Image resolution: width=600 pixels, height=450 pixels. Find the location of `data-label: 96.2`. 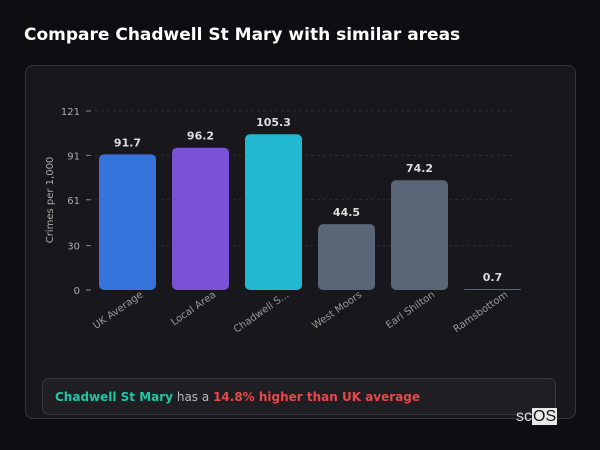

data-label: 96.2 is located at coordinates (200, 136).